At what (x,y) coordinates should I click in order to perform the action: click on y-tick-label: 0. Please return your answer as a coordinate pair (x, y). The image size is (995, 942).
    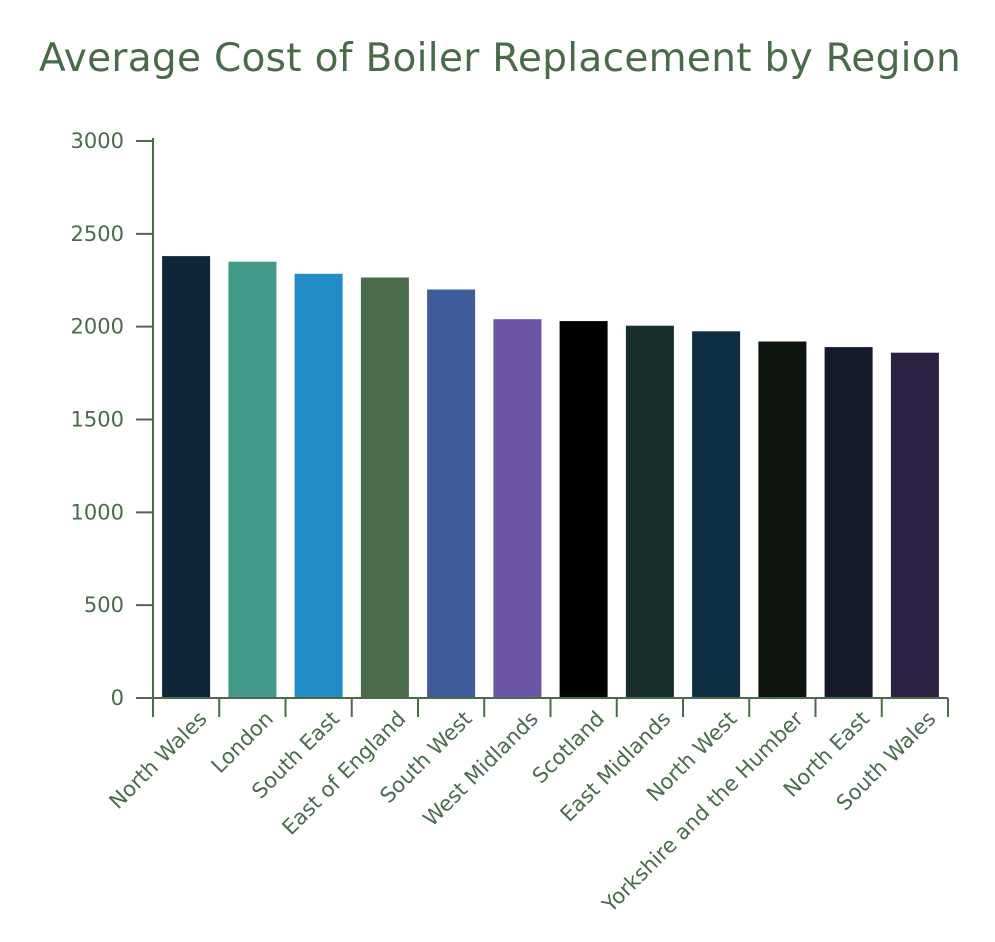
    Looking at the image, I should click on (117, 698).